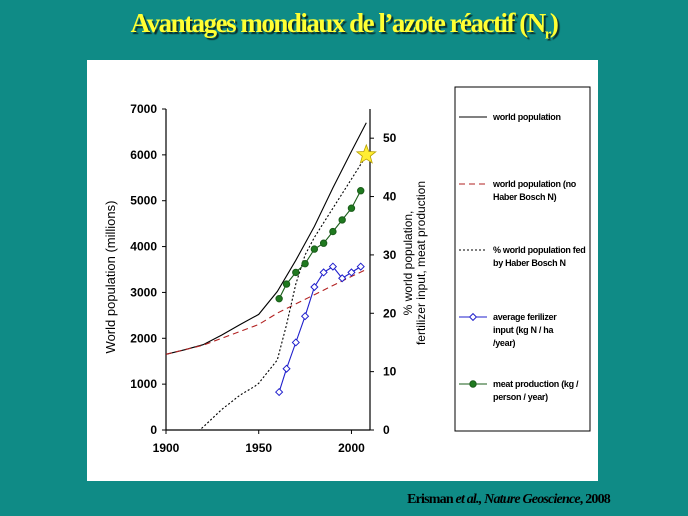 The image size is (688, 516). Describe the element at coordinates (143, 384) in the screenshot. I see `y-tick-label: 1000` at that location.